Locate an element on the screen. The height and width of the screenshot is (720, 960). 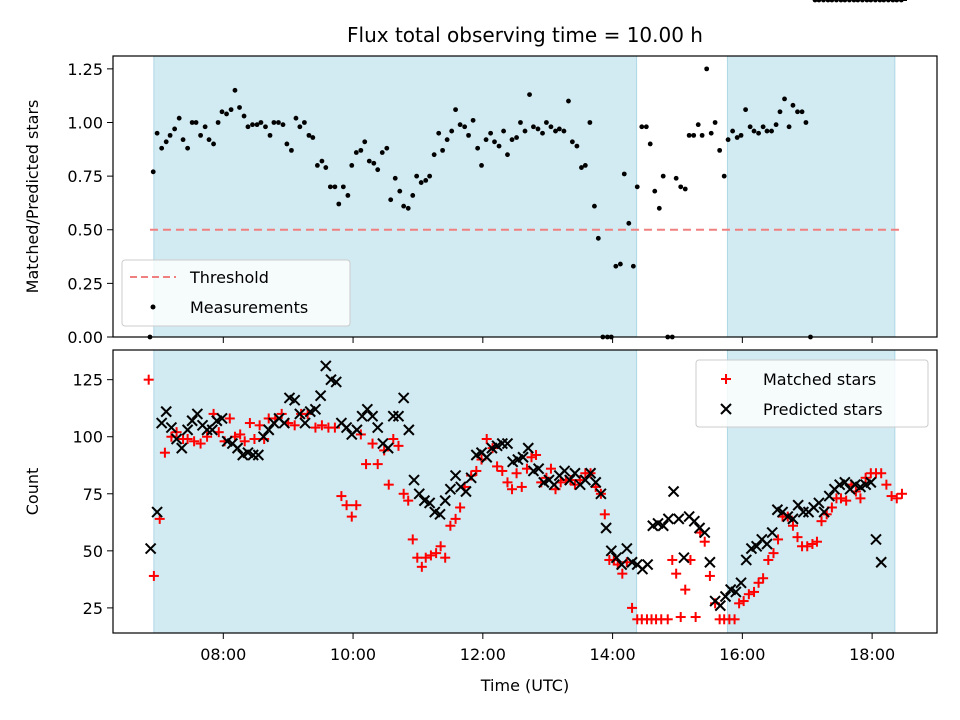
y-tick-label: 75 is located at coordinates (93, 494).